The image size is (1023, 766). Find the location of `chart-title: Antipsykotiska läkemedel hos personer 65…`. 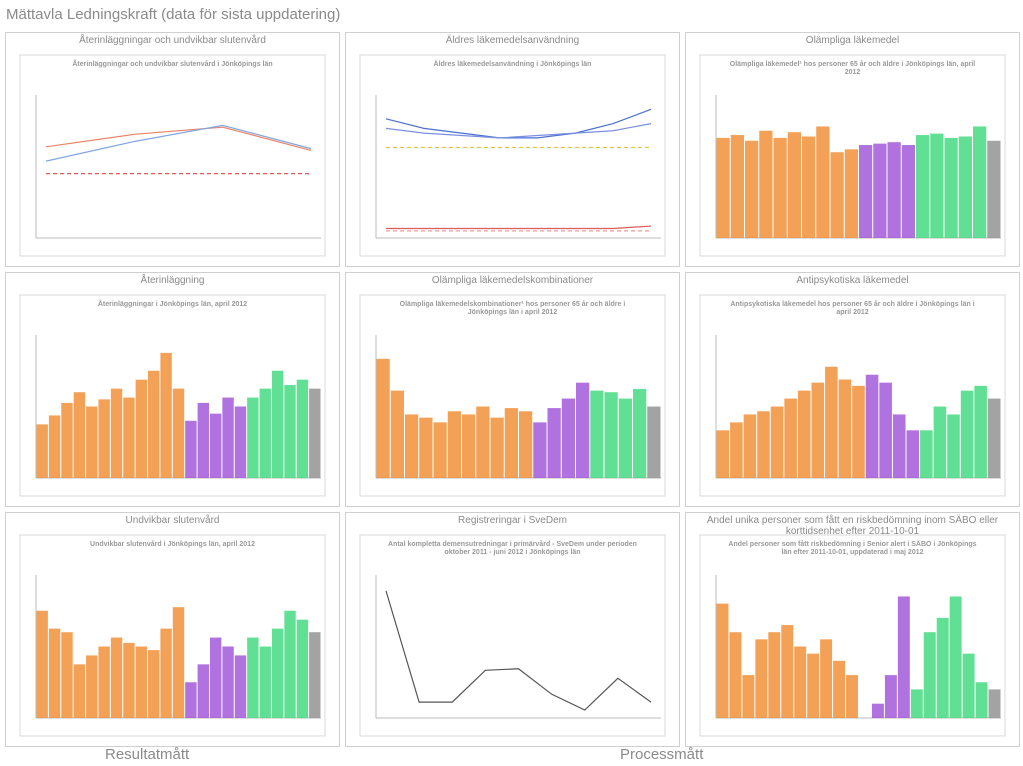

chart-title: Antipsykotiska läkemedel hos personer 65… is located at coordinates (852, 308).